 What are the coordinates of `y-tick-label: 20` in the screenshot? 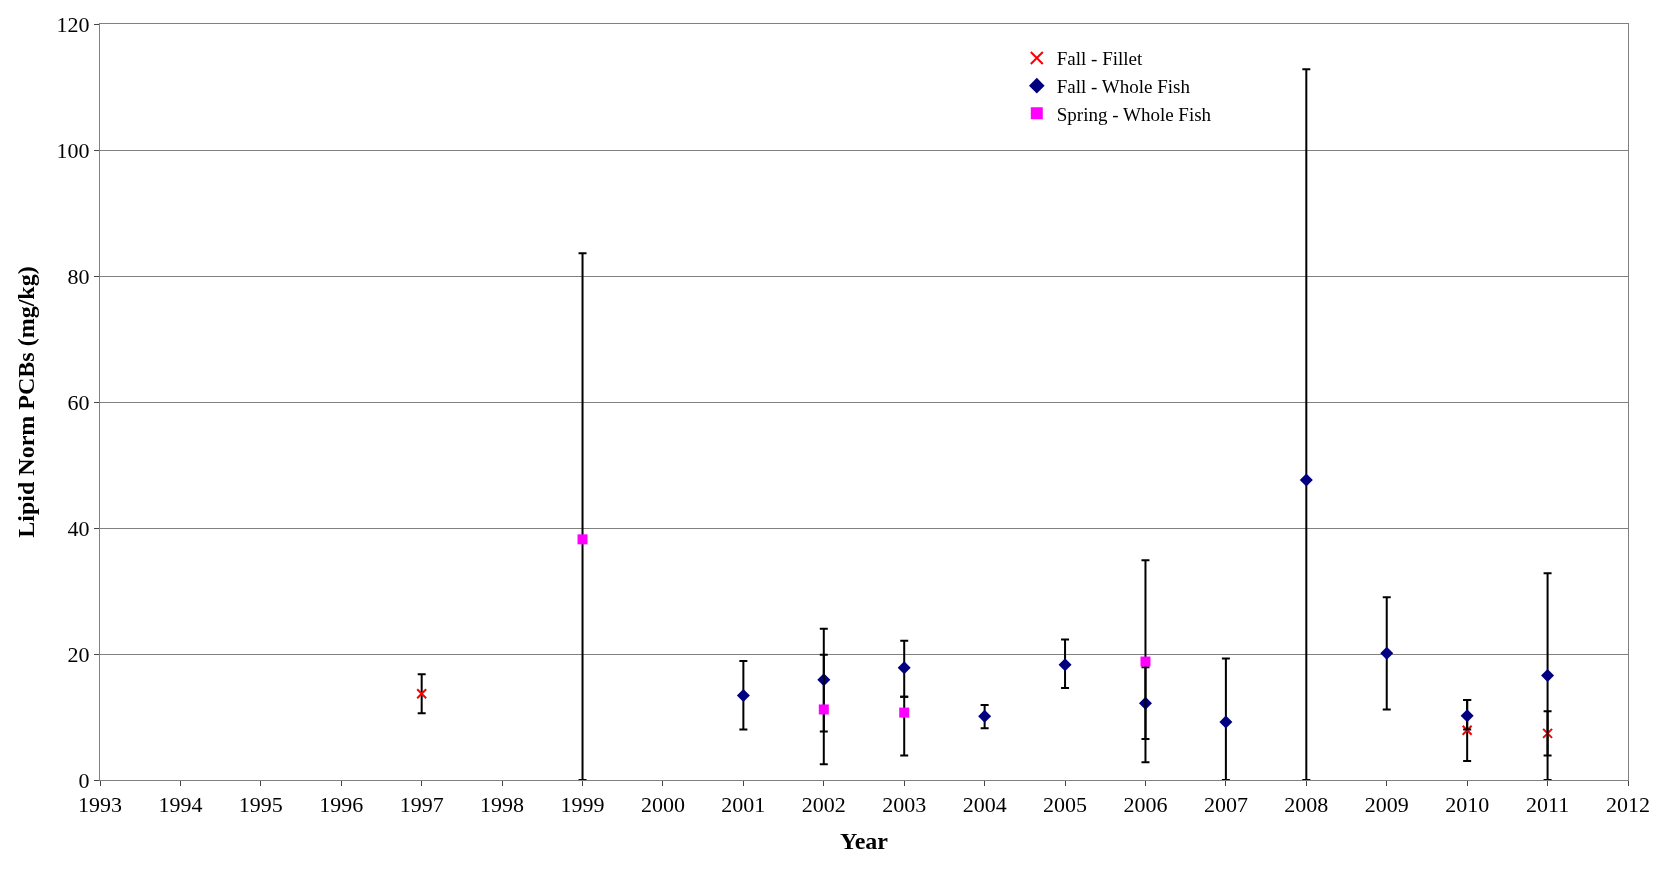 It's located at (78, 654).